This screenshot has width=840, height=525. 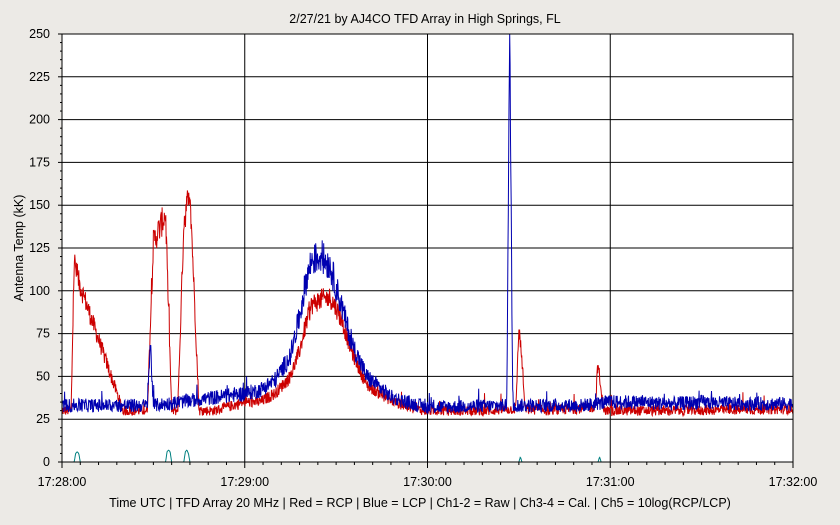 What do you see at coordinates (244, 482) in the screenshot?
I see `x-tick-label: 17:29:00` at bounding box center [244, 482].